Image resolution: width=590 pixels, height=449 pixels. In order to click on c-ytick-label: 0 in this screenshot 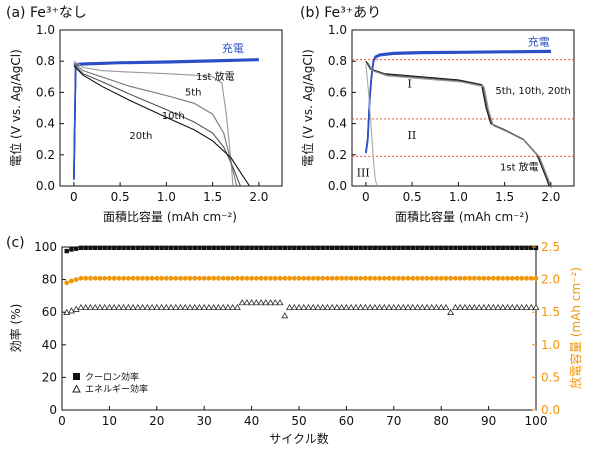, I will do `click(53, 410)`.